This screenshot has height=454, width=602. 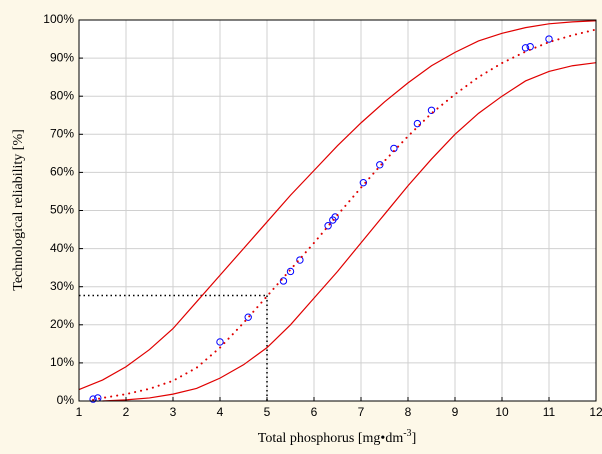 I want to click on x-label-part: ], so click(x=414, y=438).